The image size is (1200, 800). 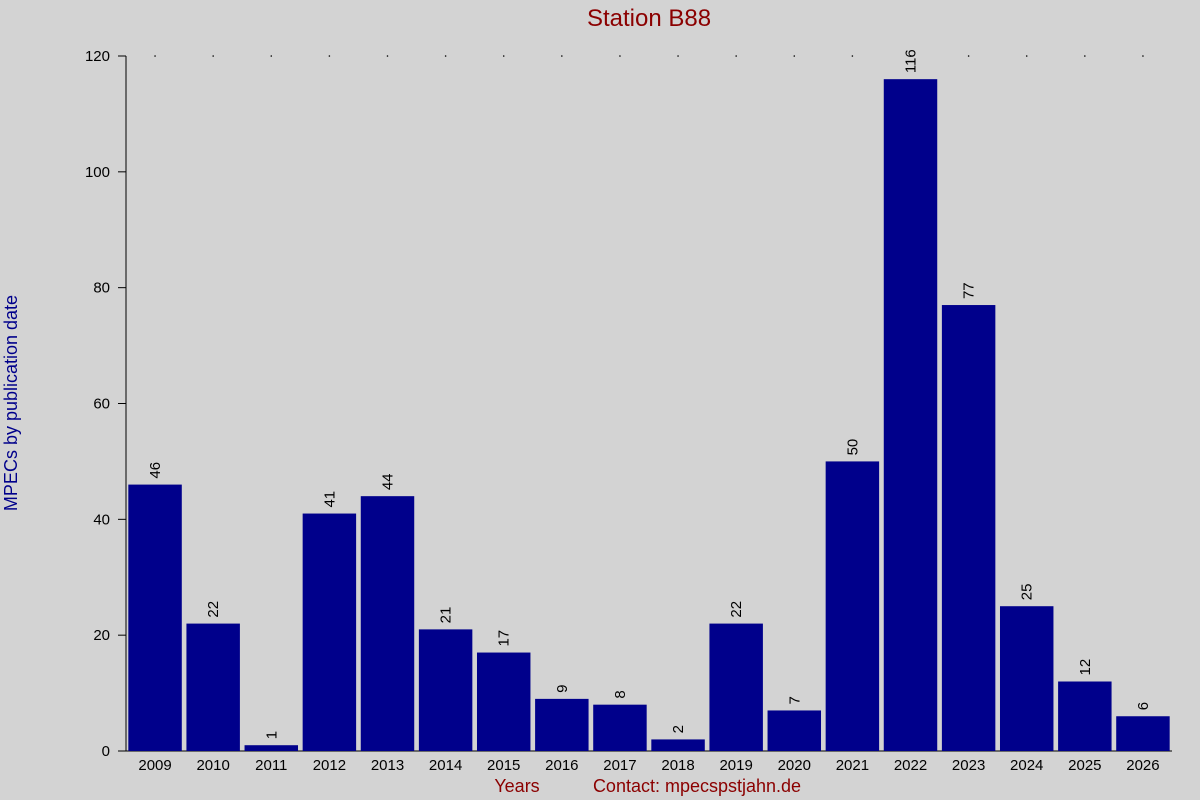 What do you see at coordinates (387, 765) in the screenshot?
I see `x-tick-label: 2013` at bounding box center [387, 765].